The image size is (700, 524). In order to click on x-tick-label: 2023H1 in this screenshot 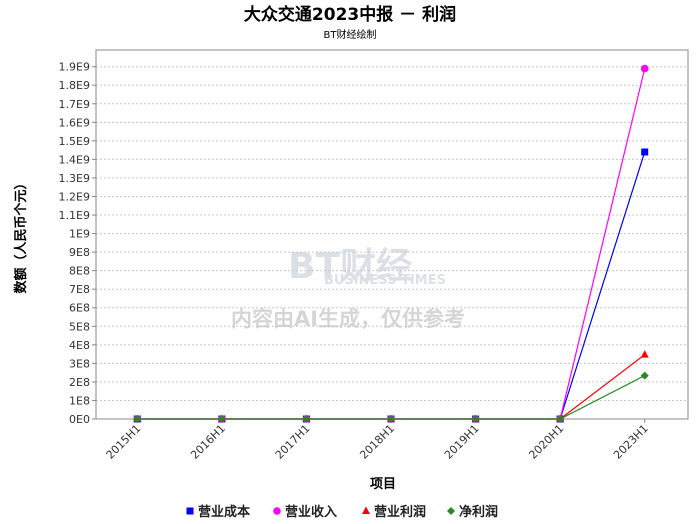, I will do `click(631, 442)`.